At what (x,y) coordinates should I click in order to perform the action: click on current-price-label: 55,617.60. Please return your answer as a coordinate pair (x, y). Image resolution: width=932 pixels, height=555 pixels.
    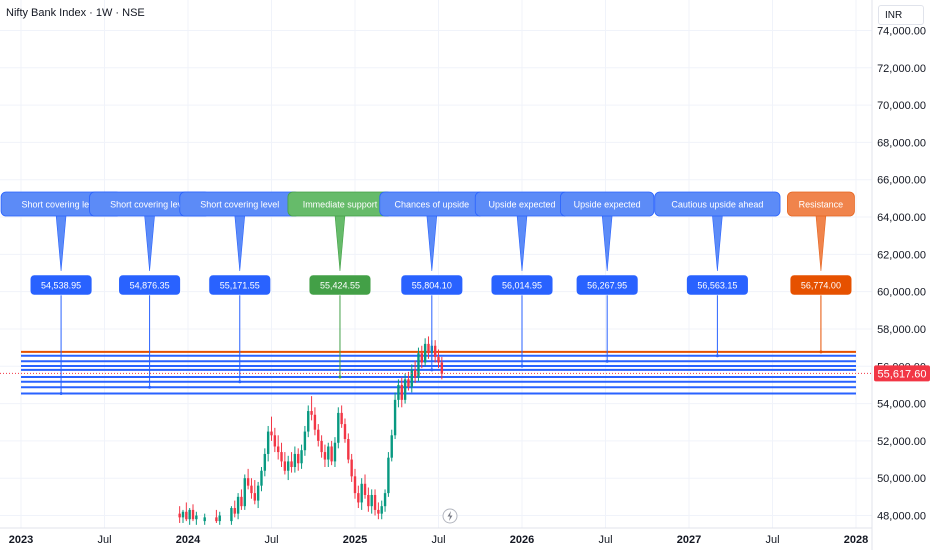
    Looking at the image, I should click on (902, 374).